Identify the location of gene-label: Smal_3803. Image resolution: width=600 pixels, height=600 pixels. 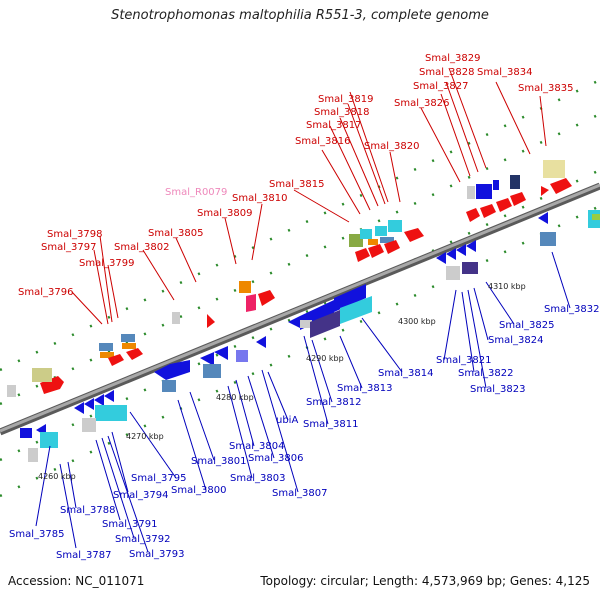
(257, 478).